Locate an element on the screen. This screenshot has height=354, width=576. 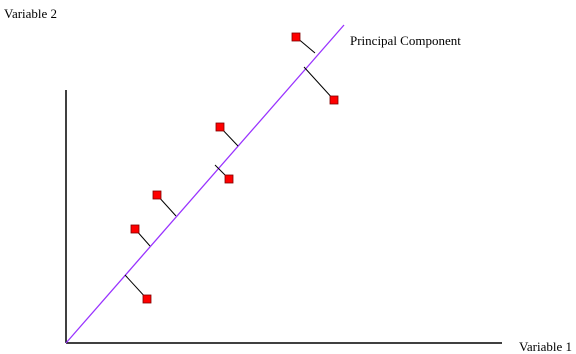
x-axis-label: Variable 1 is located at coordinates (545, 346).